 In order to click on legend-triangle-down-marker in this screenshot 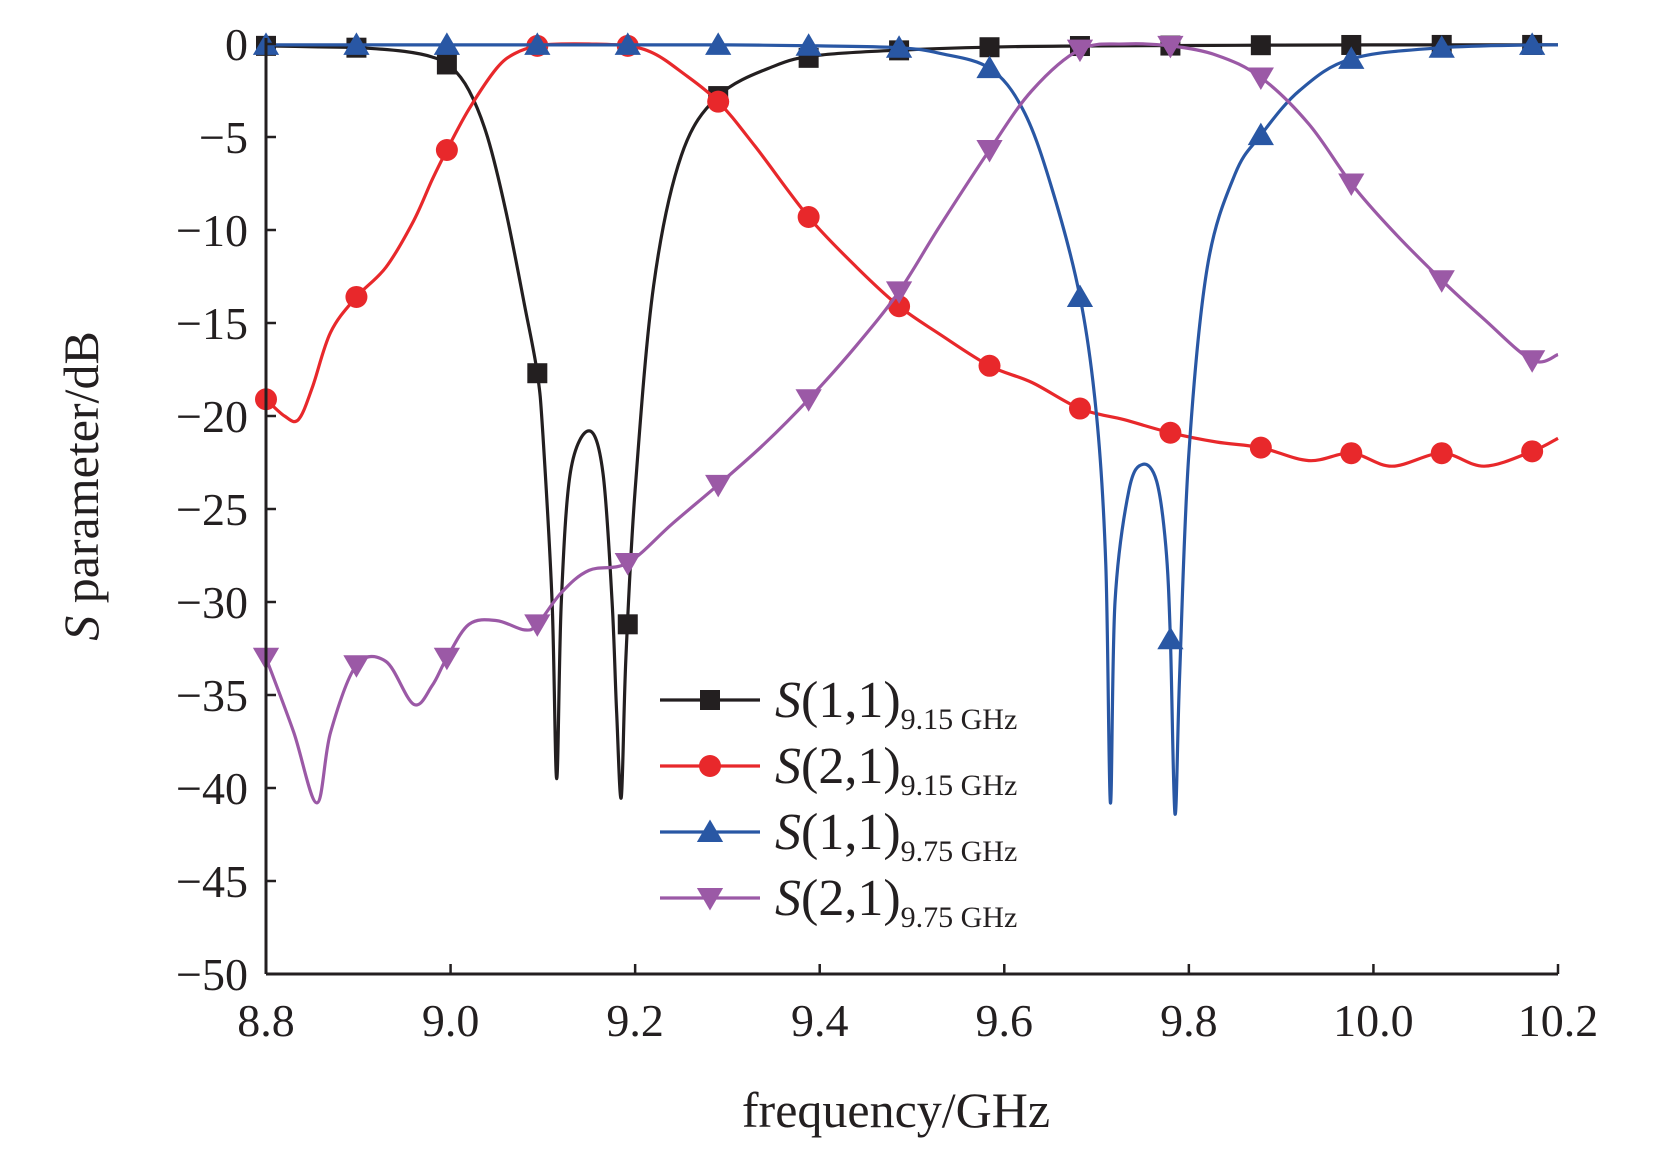, I will do `click(710, 899)`.